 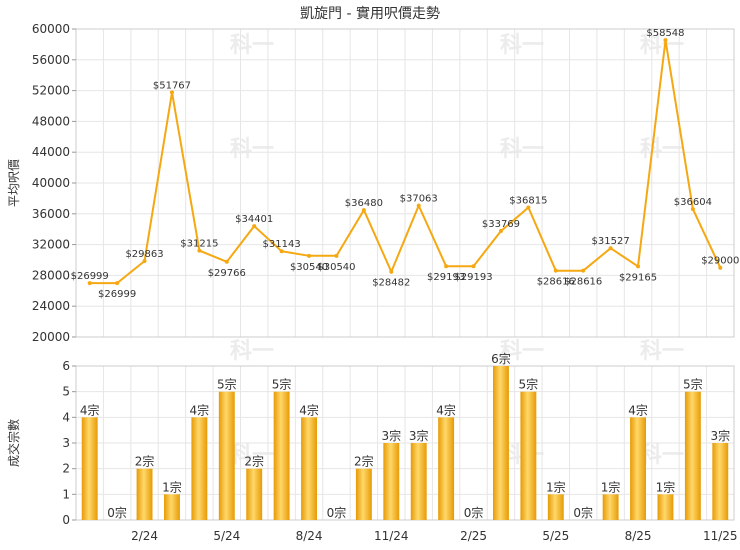 I want to click on count-tick-label: 2, so click(x=66, y=469).